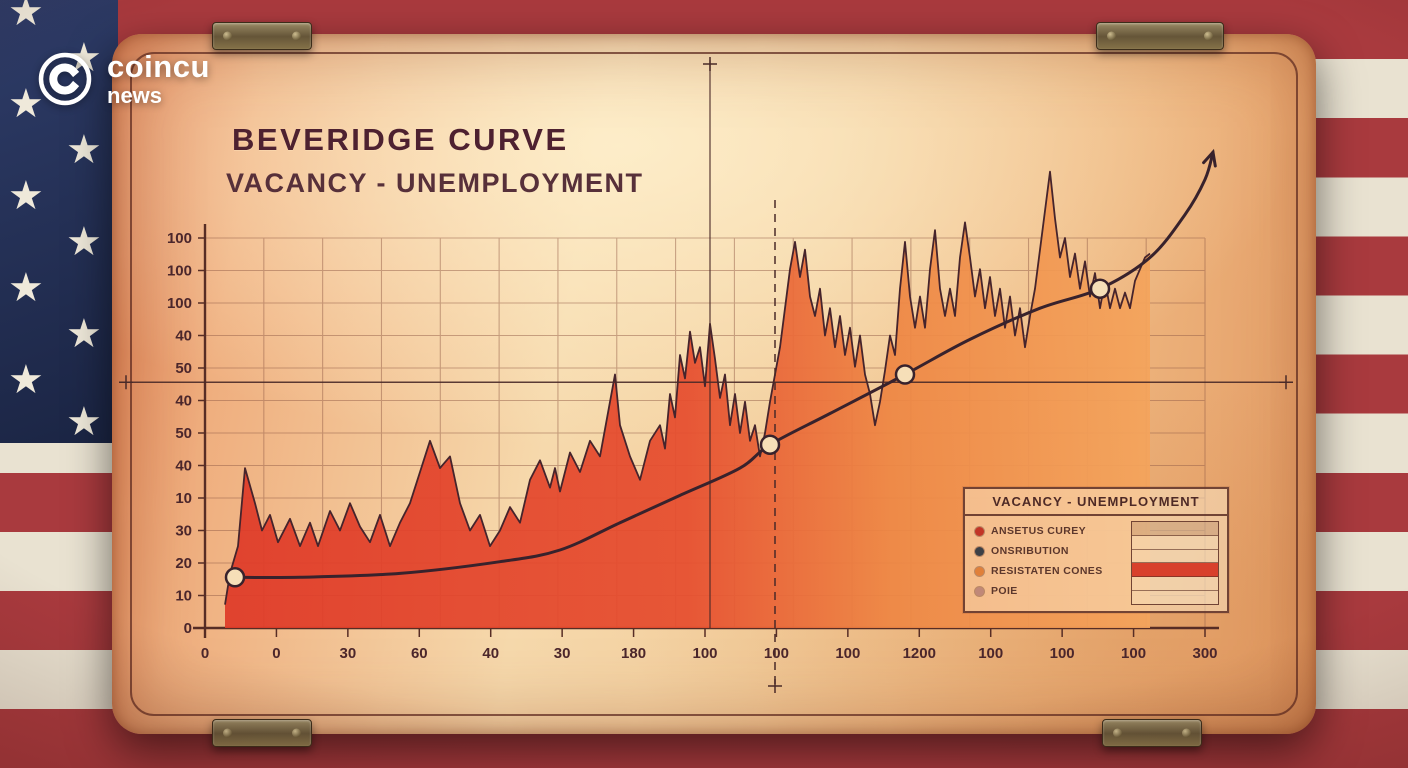 This screenshot has width=1408, height=768. Describe the element at coordinates (158, 66) in the screenshot. I see `logo-wordmark: coincu` at that location.